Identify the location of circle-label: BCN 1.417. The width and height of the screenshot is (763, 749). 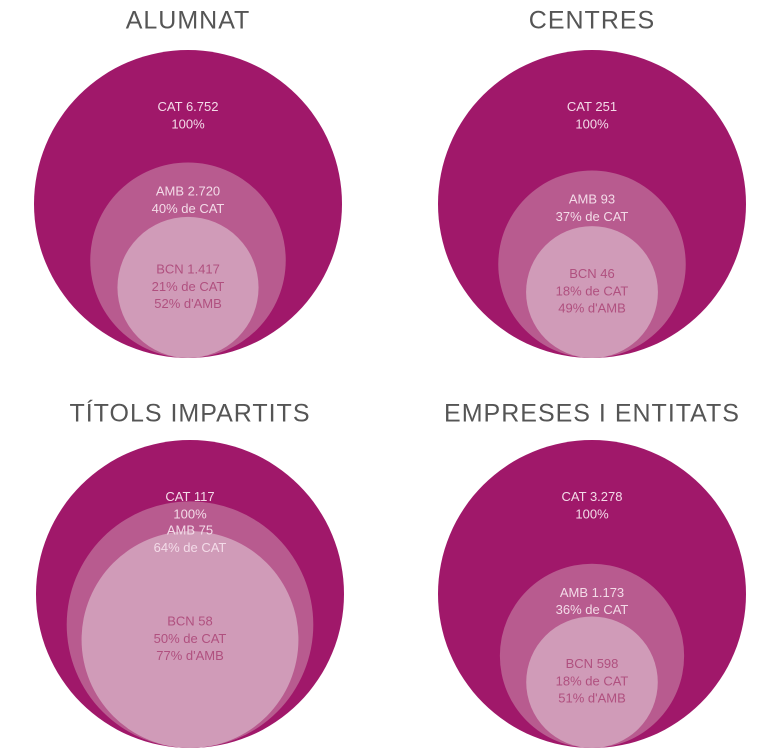
(188, 269).